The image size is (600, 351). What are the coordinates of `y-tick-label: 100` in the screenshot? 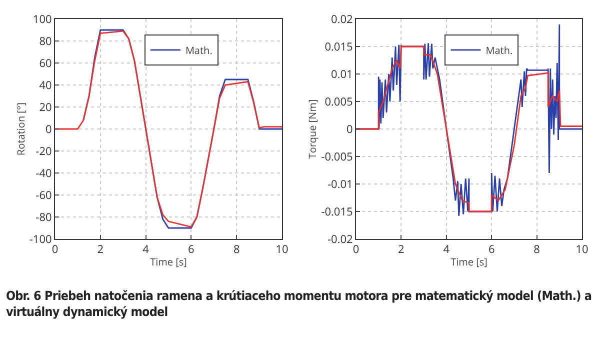 It's located at (42, 19).